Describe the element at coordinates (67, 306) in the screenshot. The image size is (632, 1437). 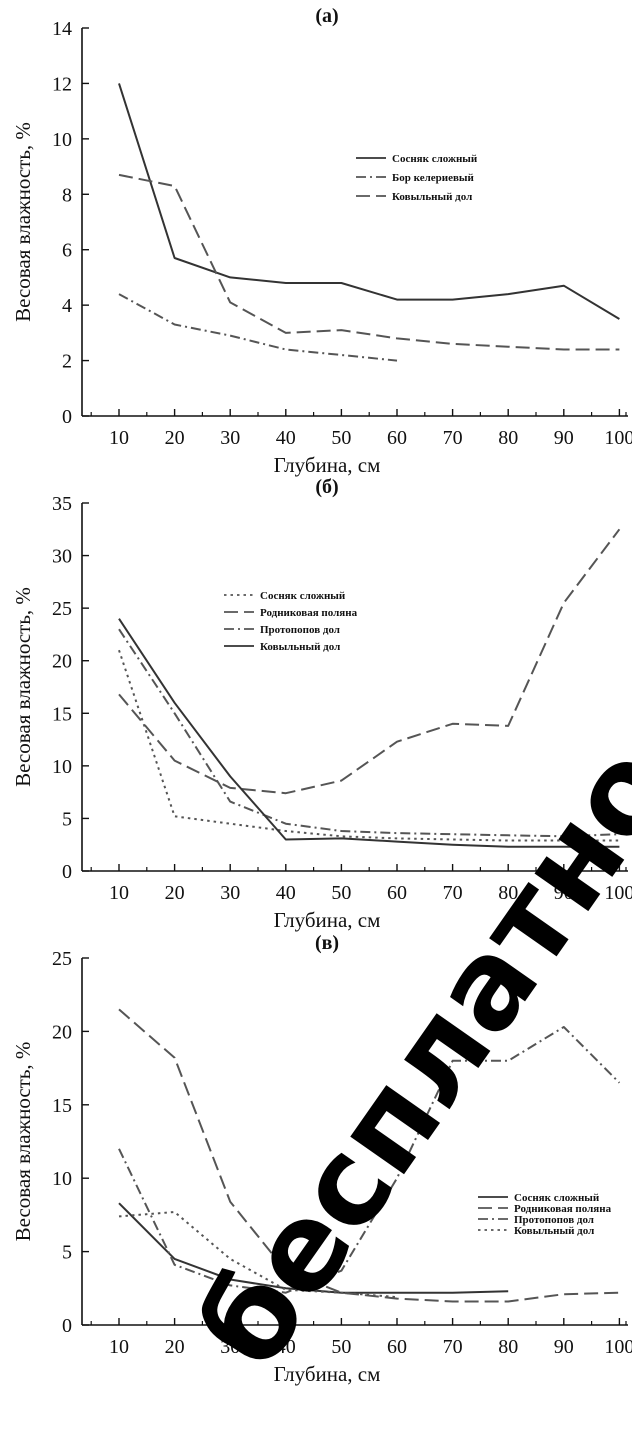
I see `y-tick-label: 4` at that location.